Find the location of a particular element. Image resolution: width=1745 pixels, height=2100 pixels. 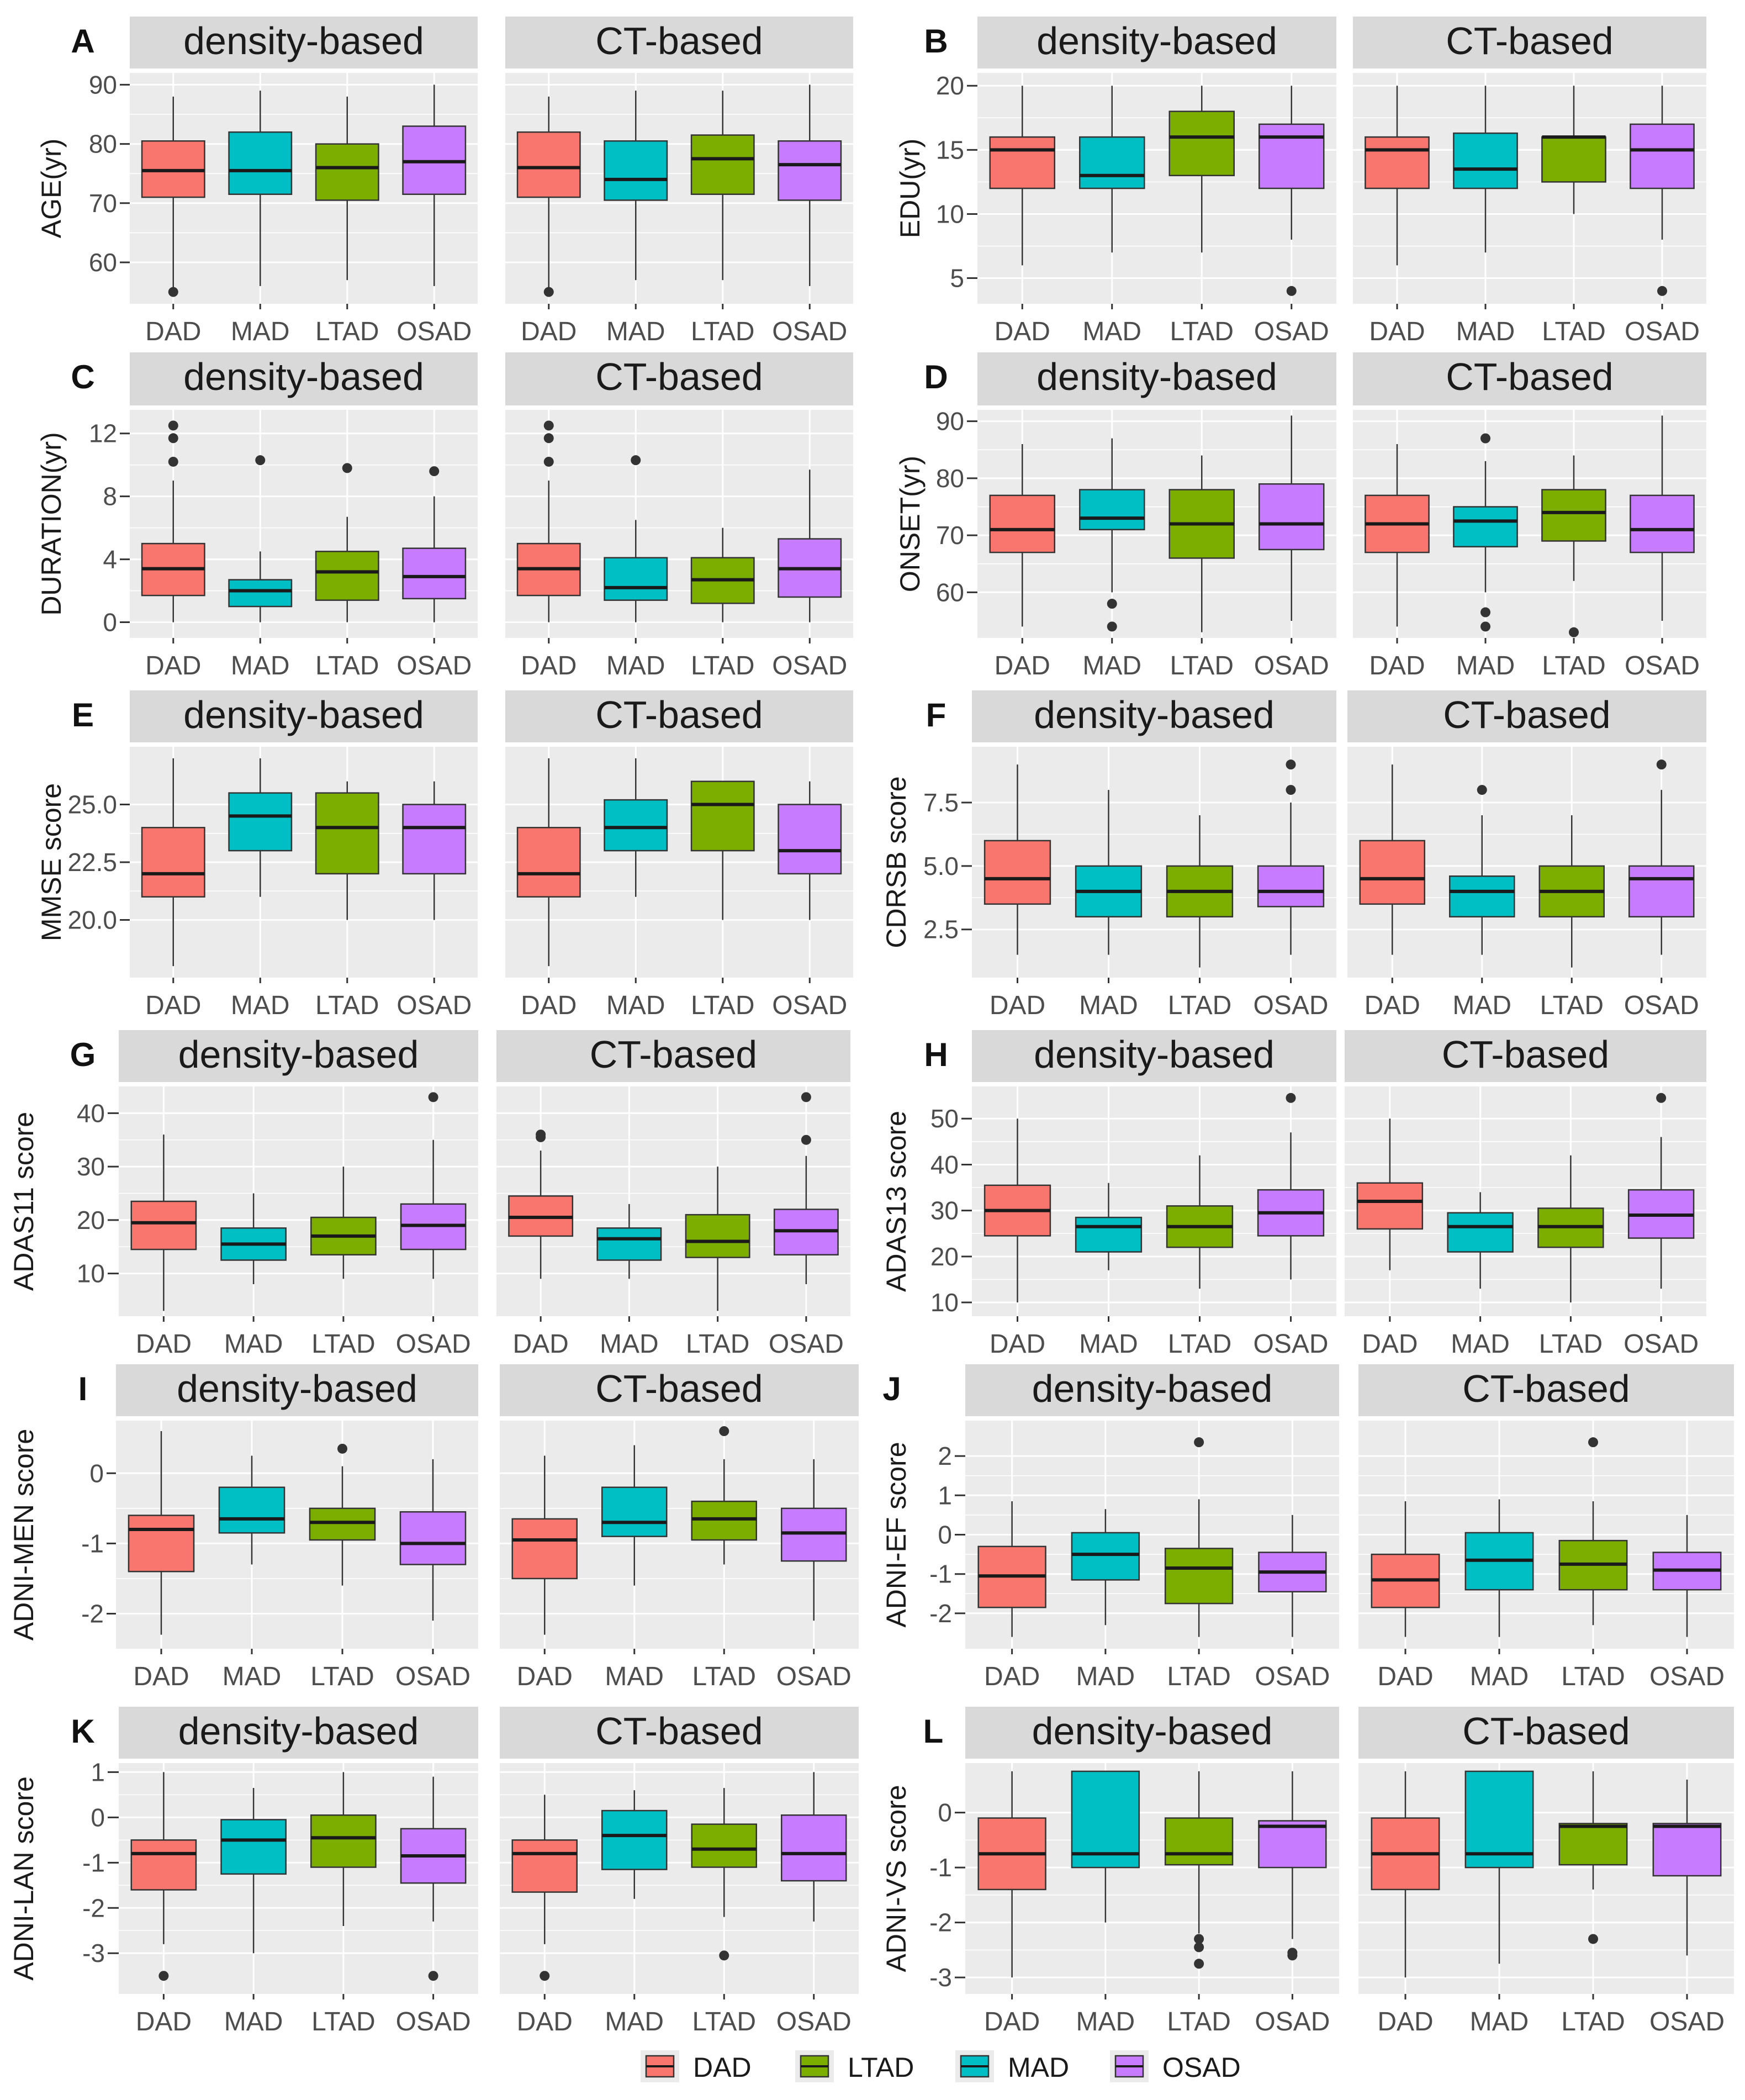

y-tick-label: 50 is located at coordinates (944, 1118).